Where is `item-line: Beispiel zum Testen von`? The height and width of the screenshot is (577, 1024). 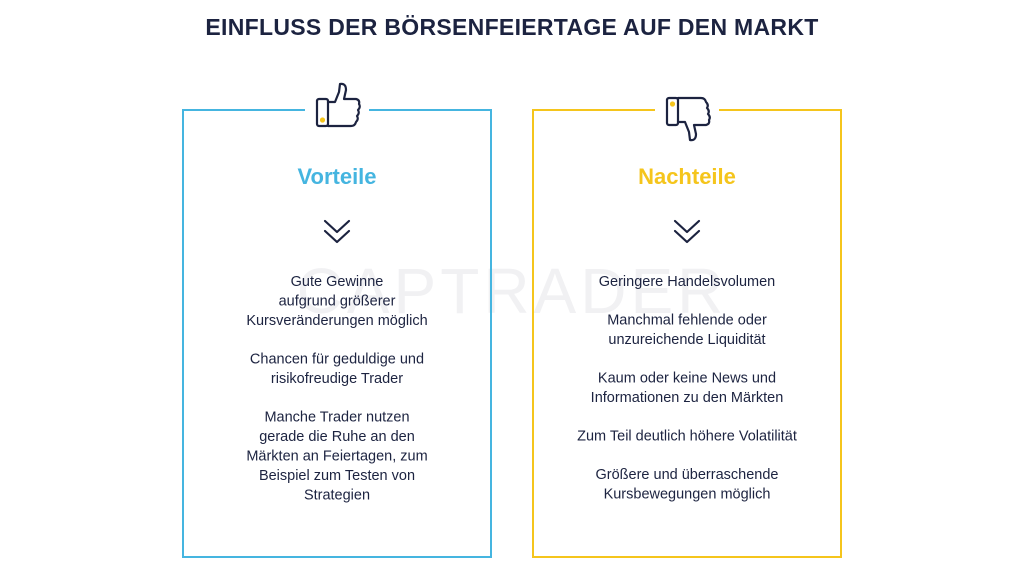
item-line: Beispiel zum Testen von is located at coordinates (337, 476).